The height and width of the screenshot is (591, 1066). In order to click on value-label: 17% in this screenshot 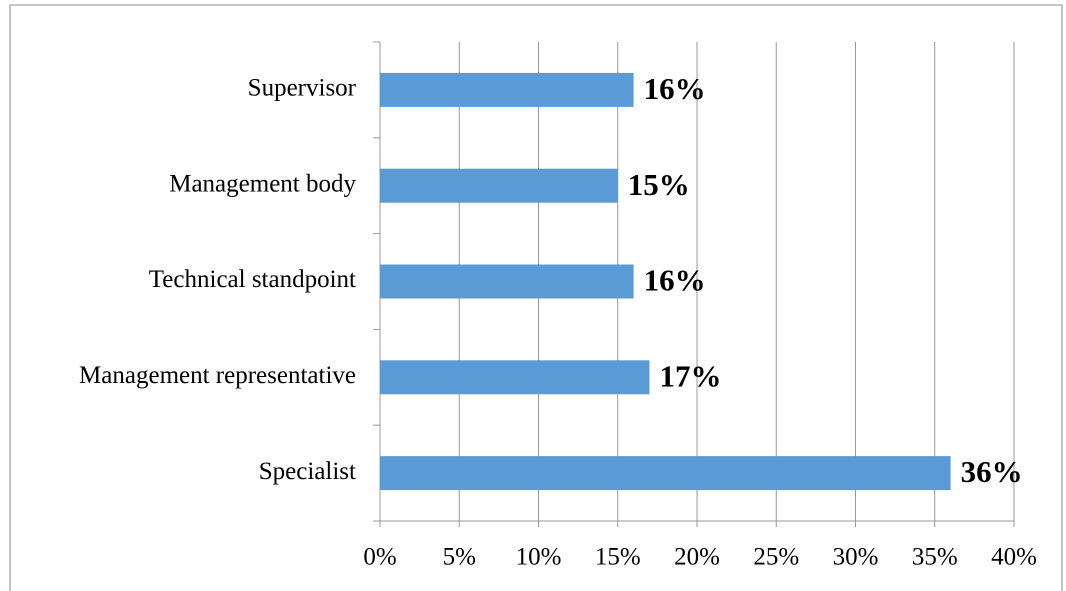, I will do `click(690, 375)`.